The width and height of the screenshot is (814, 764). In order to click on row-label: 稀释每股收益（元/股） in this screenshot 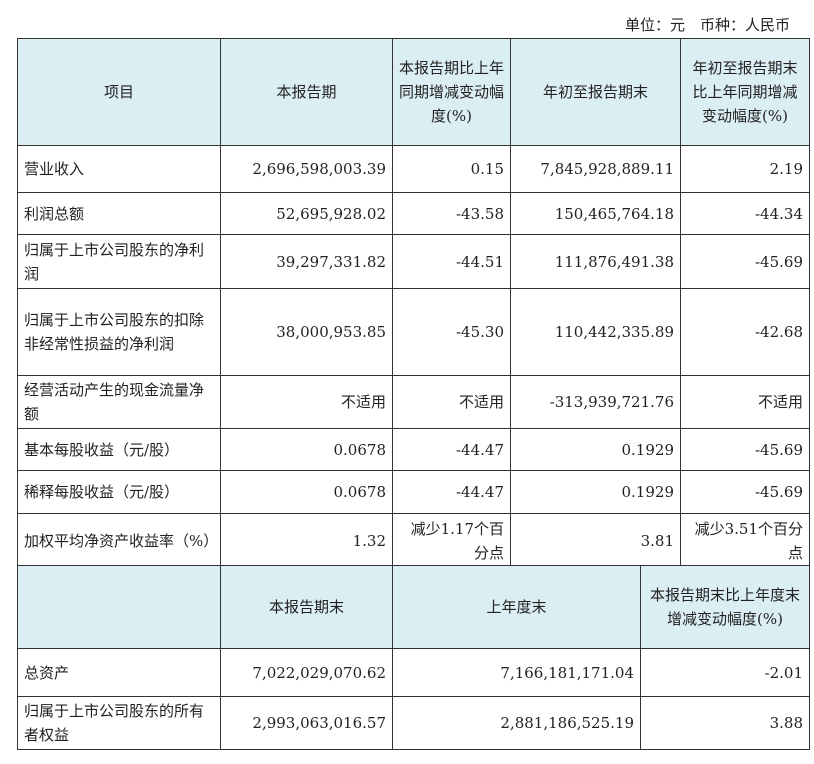, I will do `click(119, 492)`.